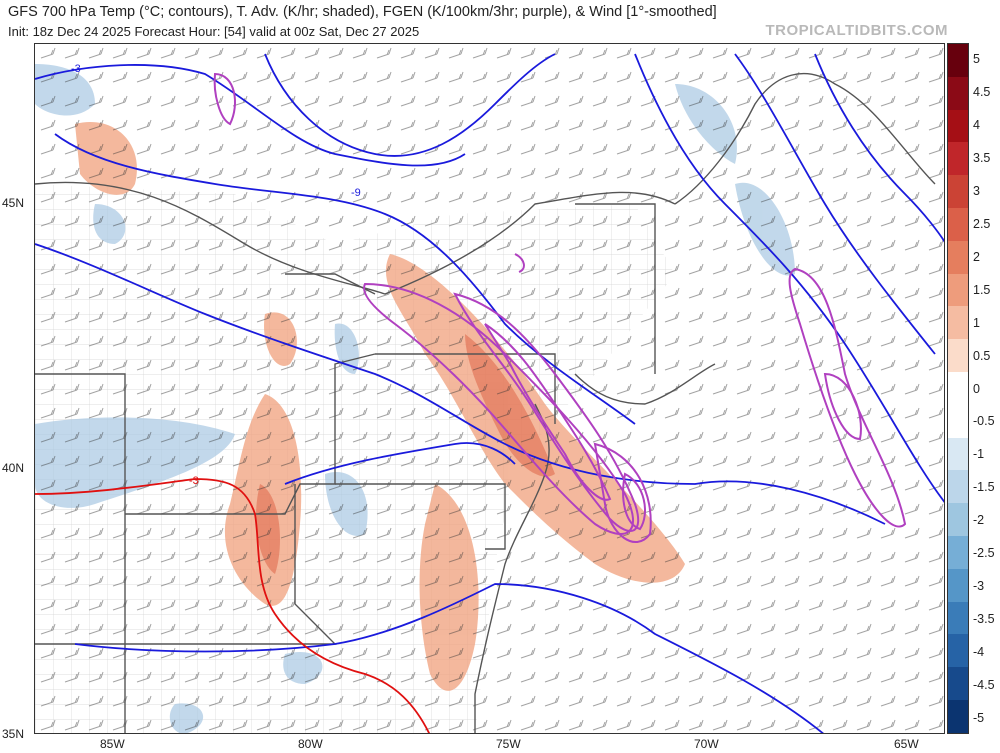 The width and height of the screenshot is (1000, 753). Describe the element at coordinates (976, 191) in the screenshot. I see `colorbar-tick-label: 3` at that location.